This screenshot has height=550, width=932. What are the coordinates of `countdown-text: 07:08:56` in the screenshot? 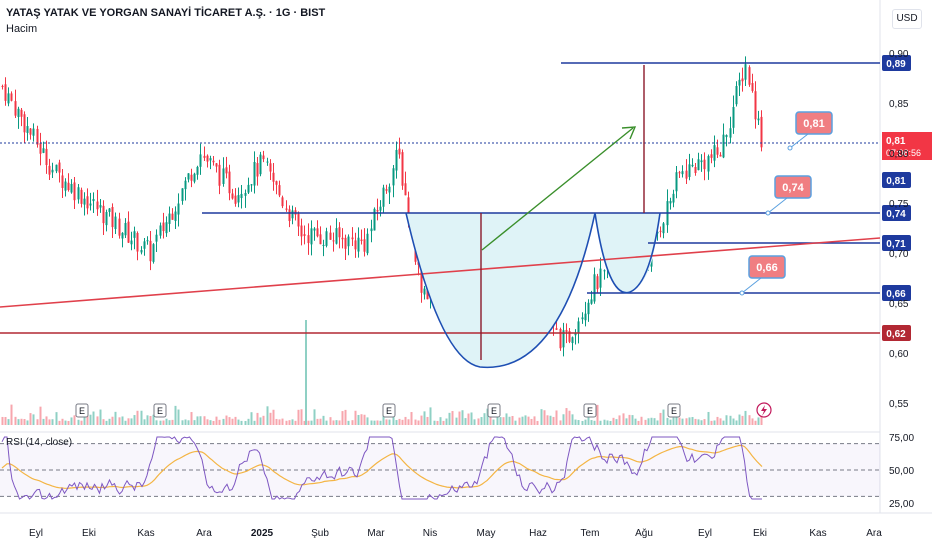 It's located at (903, 153).